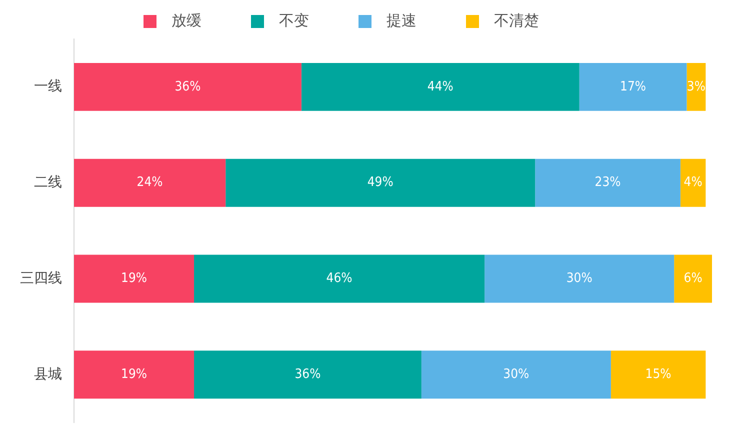  Describe the element at coordinates (309, 21) in the screenshot. I see `legend-label: 不变` at that location.